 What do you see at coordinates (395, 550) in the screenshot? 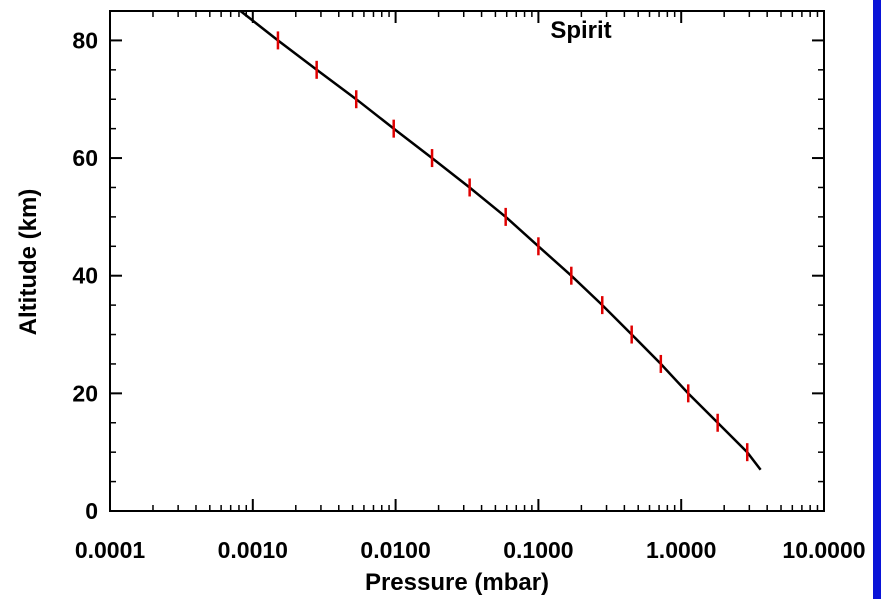
I see `x-tick-label: 0.0100` at bounding box center [395, 550].